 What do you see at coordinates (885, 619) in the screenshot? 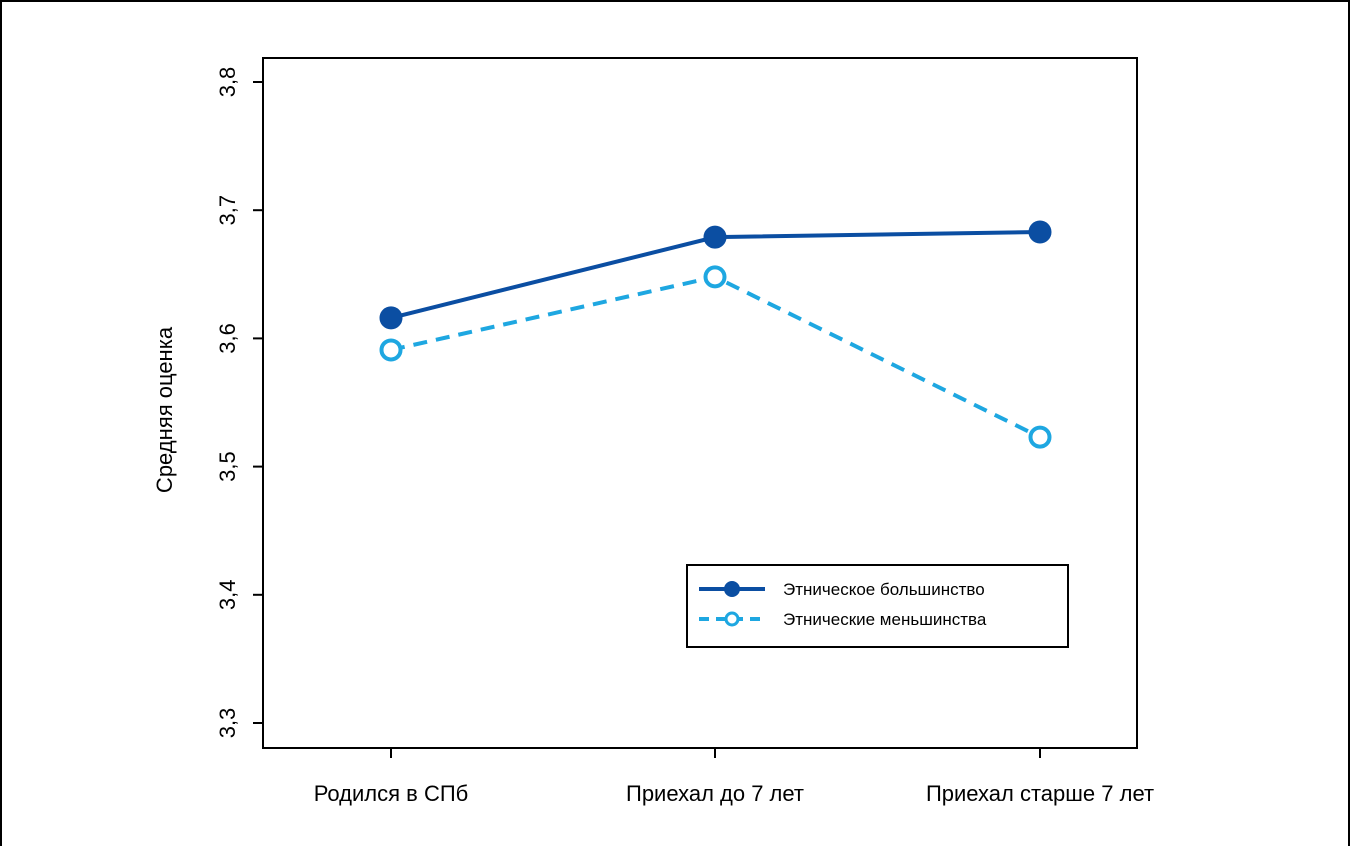
I see `legend-label-1: Этнические меньшинства` at bounding box center [885, 619].